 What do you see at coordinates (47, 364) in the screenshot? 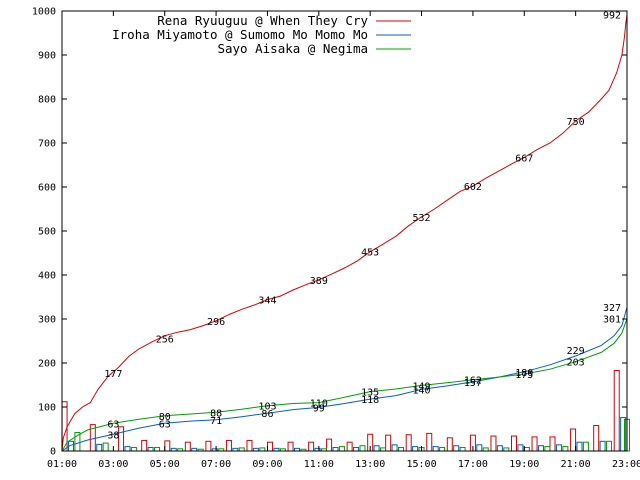
I see `y-tick-label: 200` at bounding box center [47, 364].